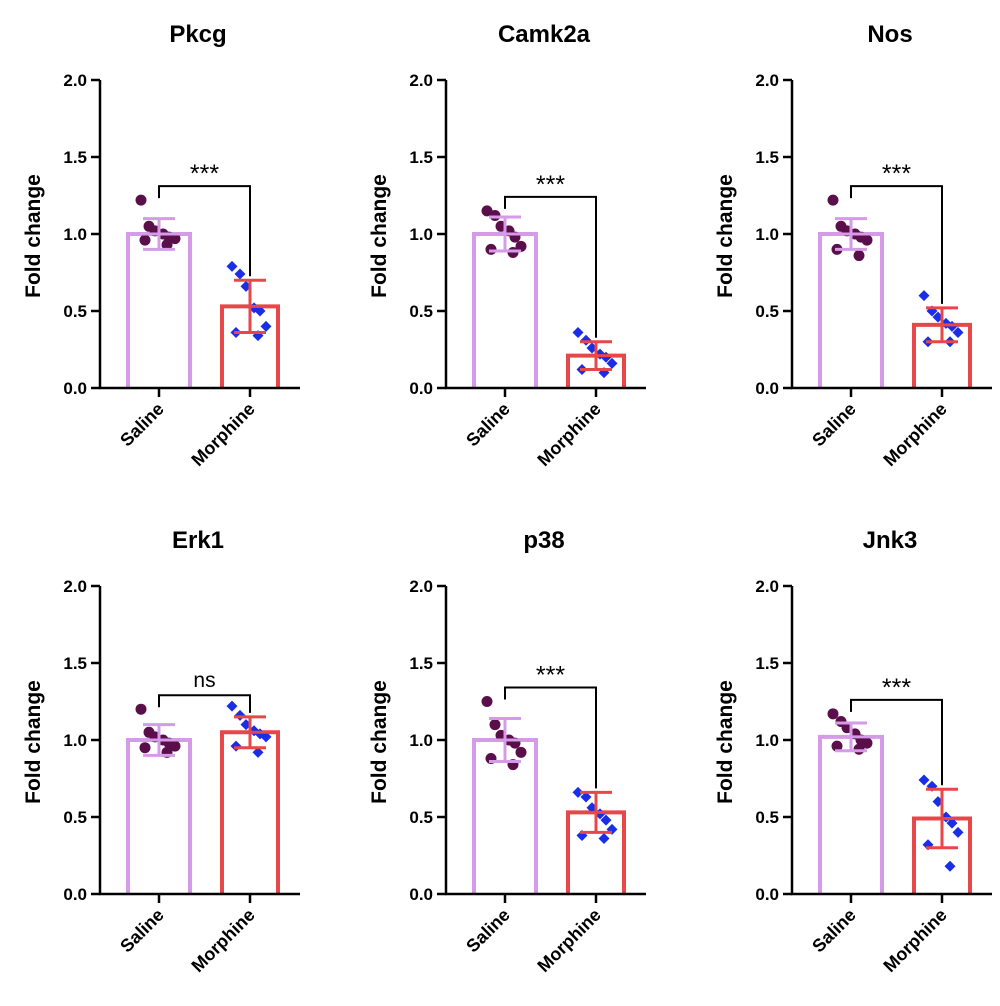 Image resolution: width=1000 pixels, height=1006 pixels. I want to click on panel-title: Pkcg, so click(197, 34).